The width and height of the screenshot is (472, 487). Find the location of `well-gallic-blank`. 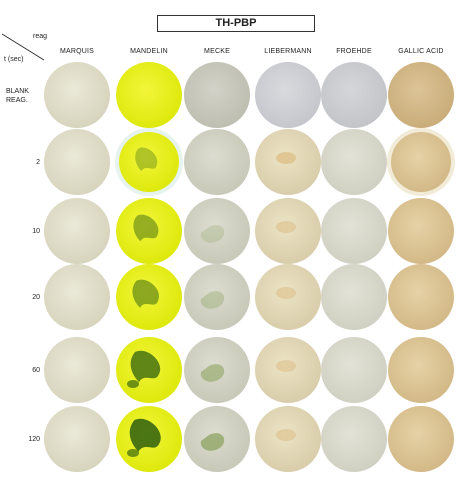

well-gallic-blank is located at coordinates (421, 95).